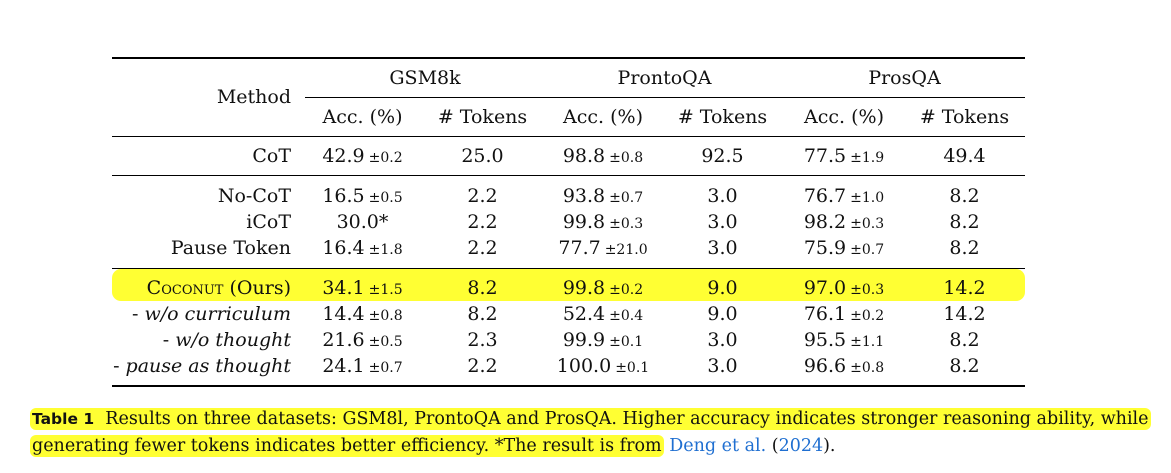  I want to click on method-cell: CoT, so click(208, 156).